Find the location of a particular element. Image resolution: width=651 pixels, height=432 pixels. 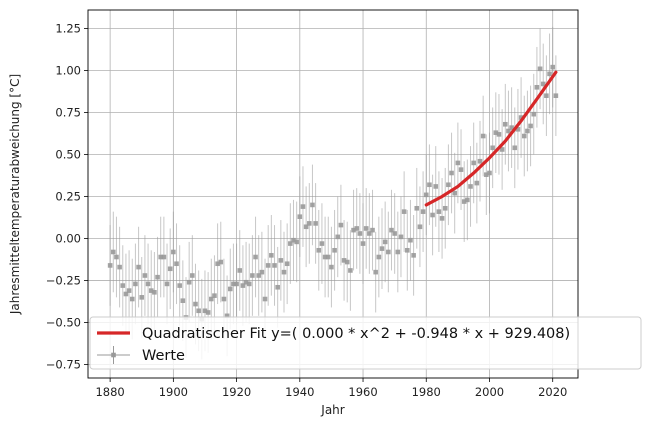

x-tick-label: 1940 is located at coordinates (299, 392).